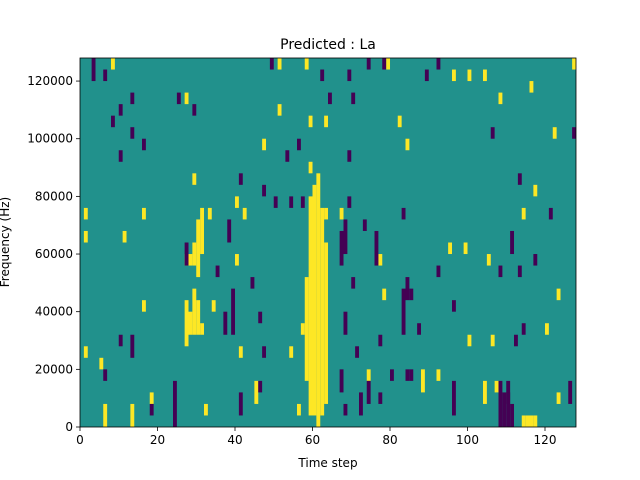  Describe the element at coordinates (54, 254) in the screenshot. I see `y-tick-label: 60000` at that location.